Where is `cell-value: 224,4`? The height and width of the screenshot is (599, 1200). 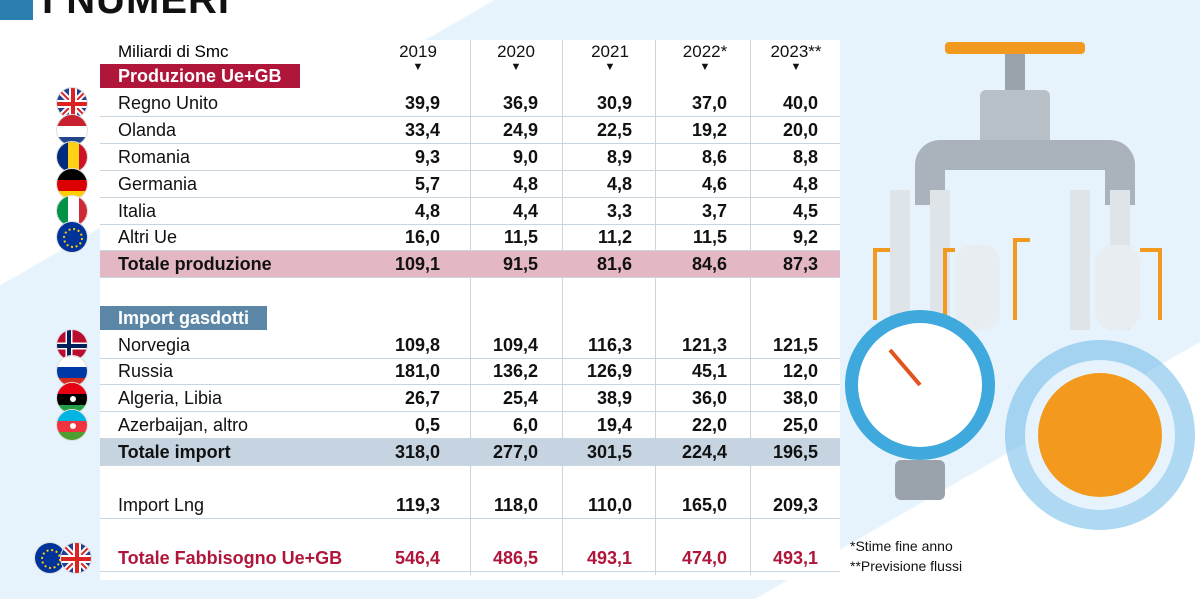
cell-value: 224,4 is located at coordinates (704, 452).